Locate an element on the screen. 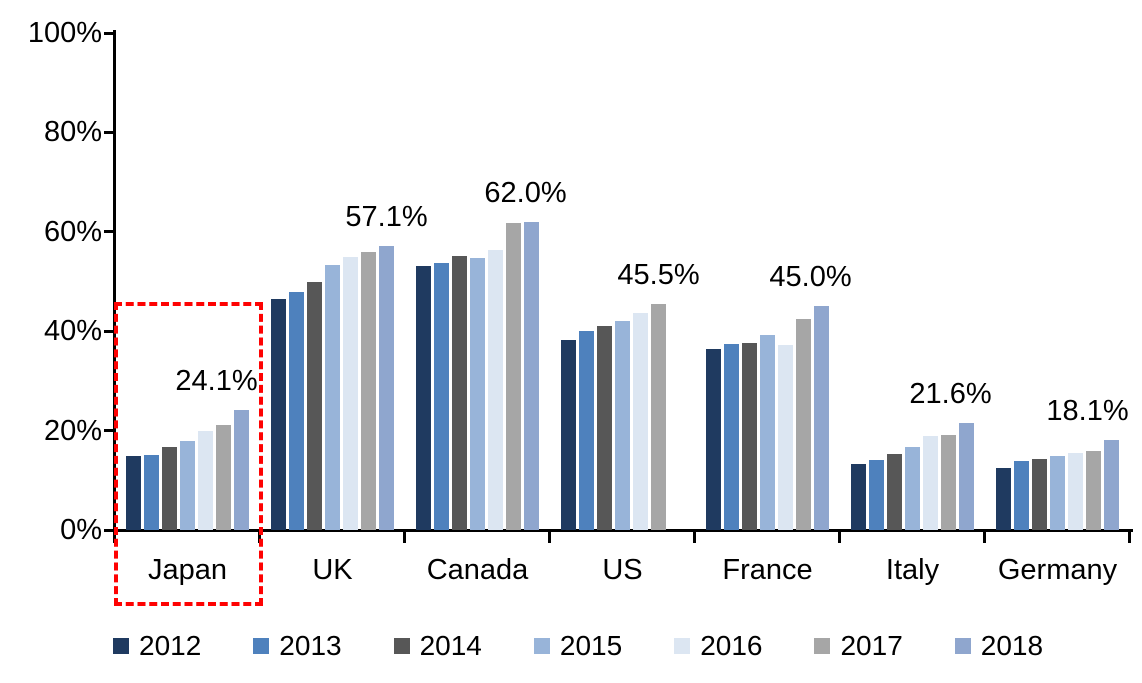  bar-group-germany is located at coordinates (1057, 281).